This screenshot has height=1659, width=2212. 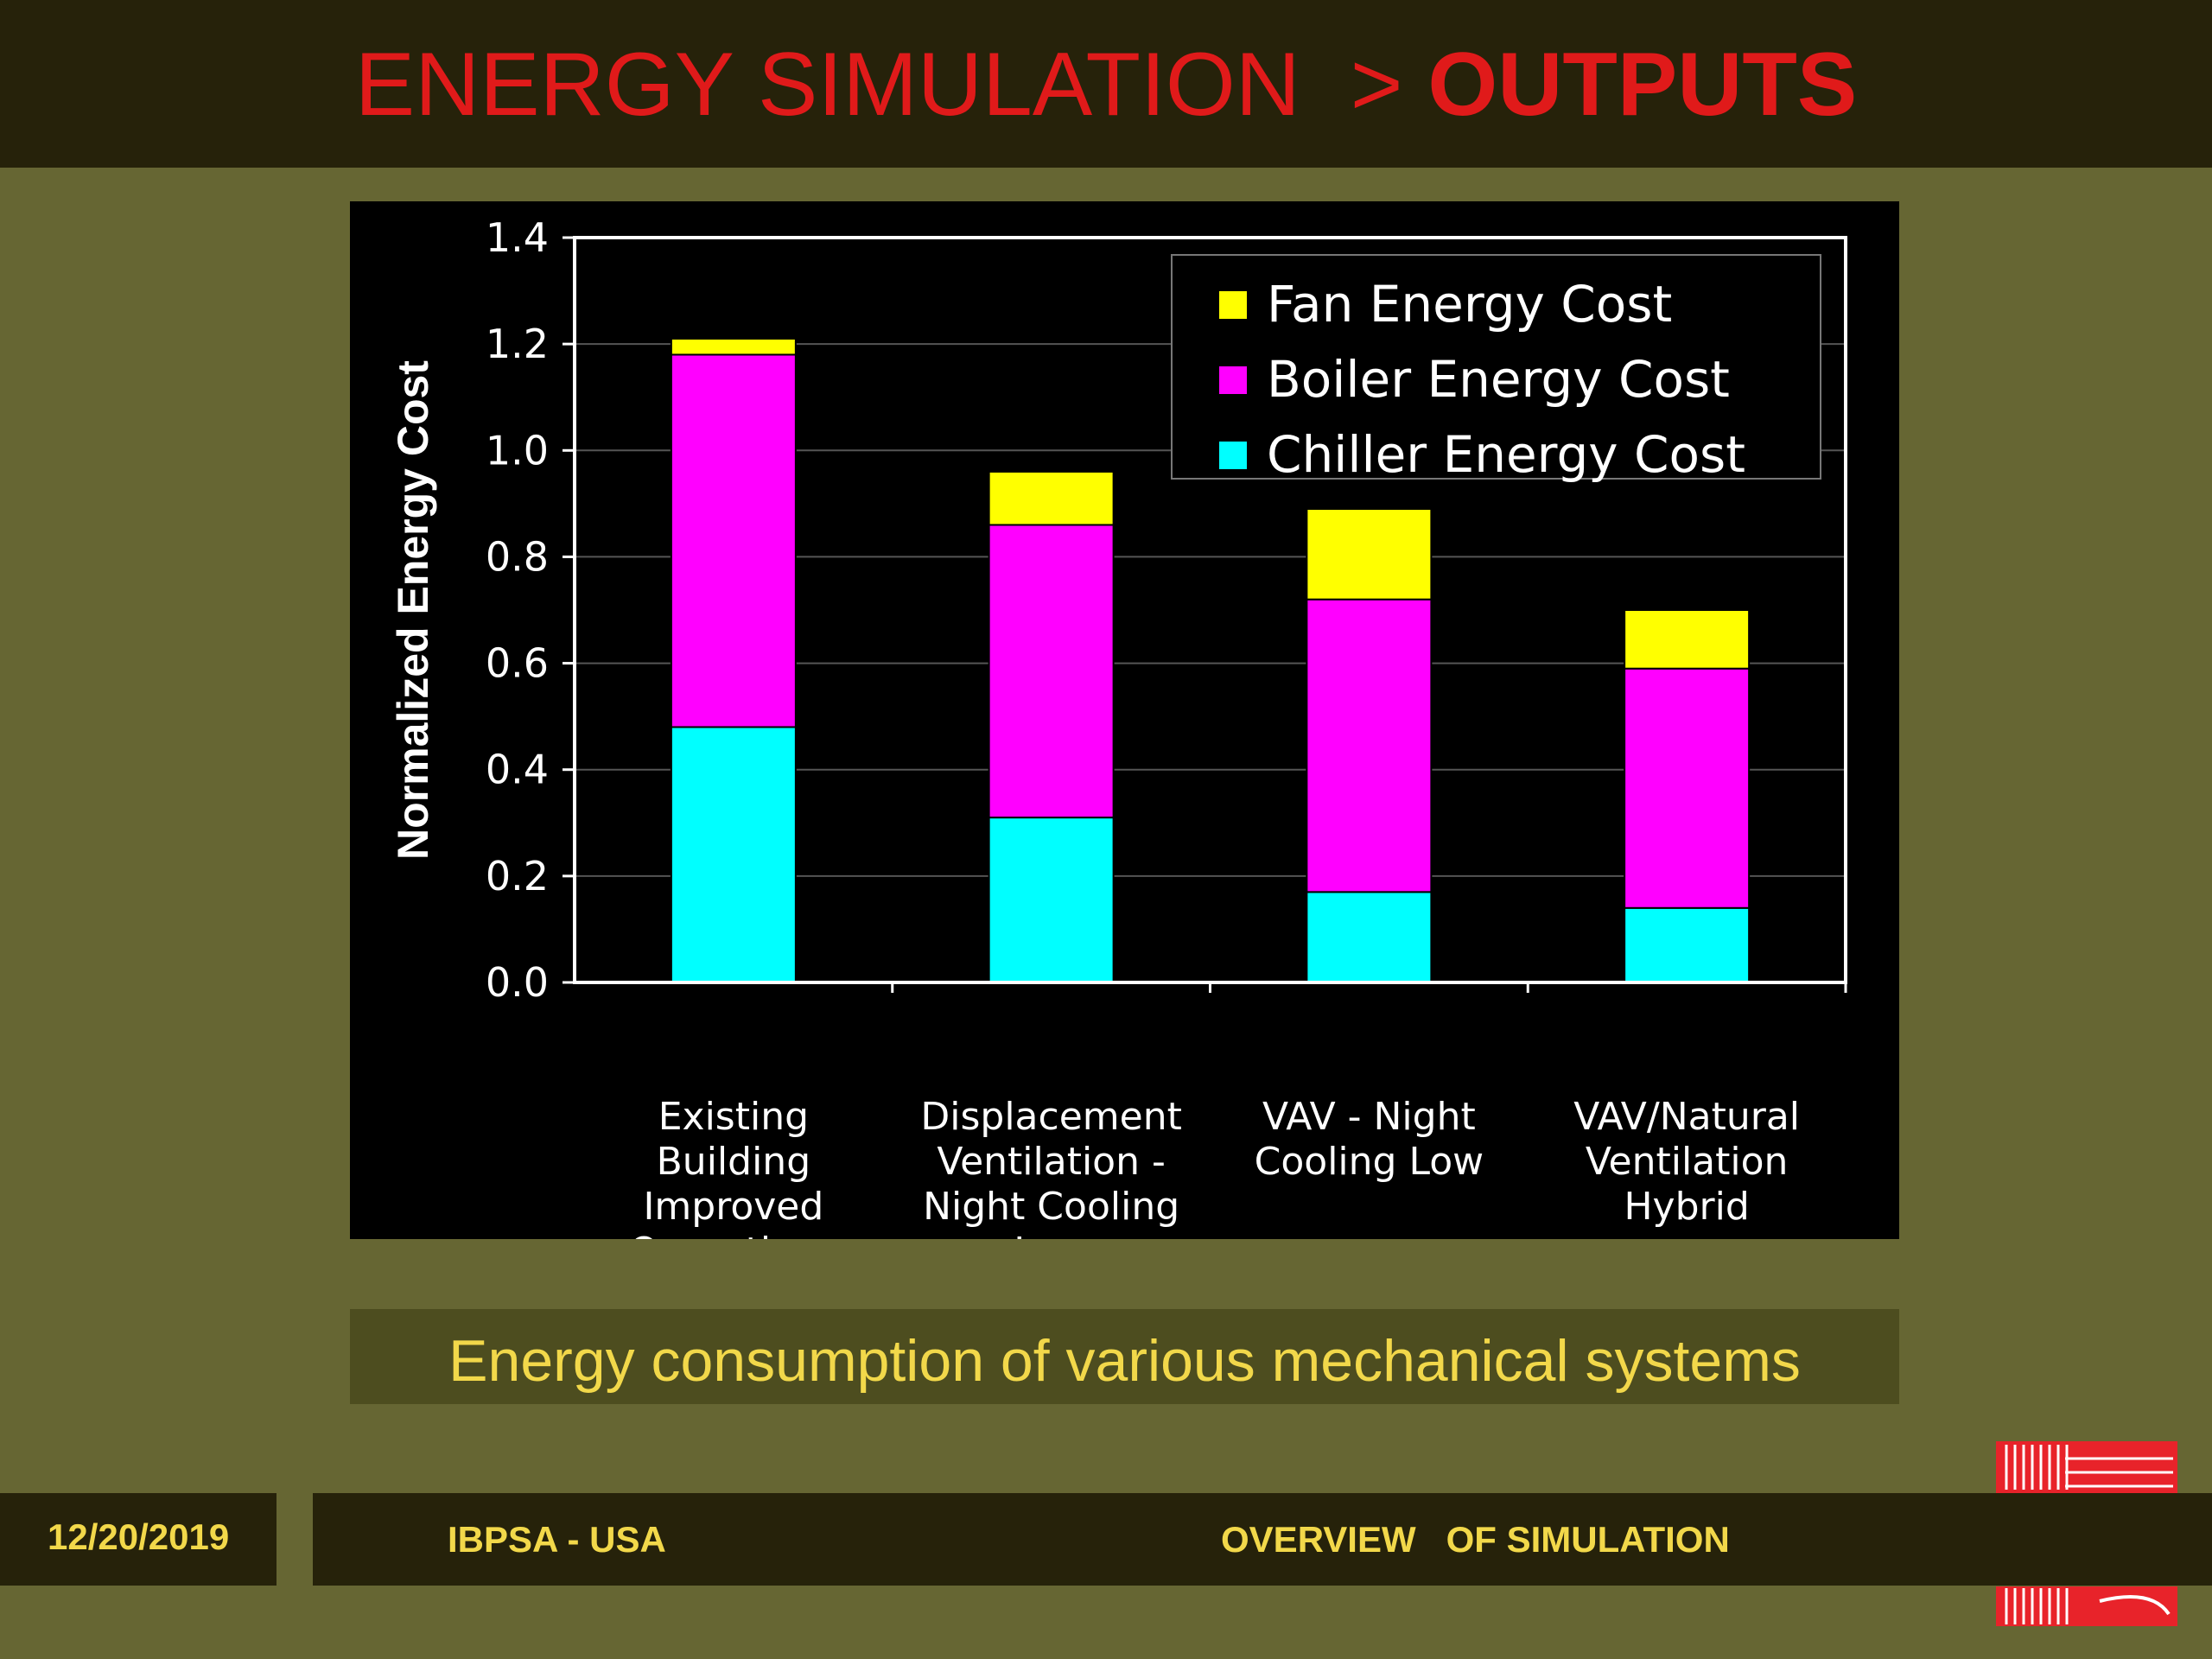 What do you see at coordinates (517, 344) in the screenshot?
I see `y-tick-label: 1.2` at bounding box center [517, 344].